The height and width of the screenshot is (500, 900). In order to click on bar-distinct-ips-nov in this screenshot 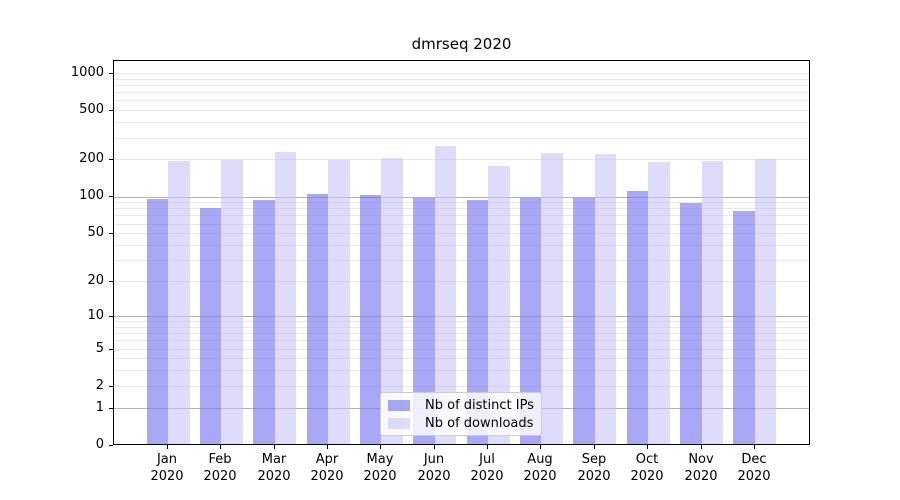, I will do `click(691, 323)`.